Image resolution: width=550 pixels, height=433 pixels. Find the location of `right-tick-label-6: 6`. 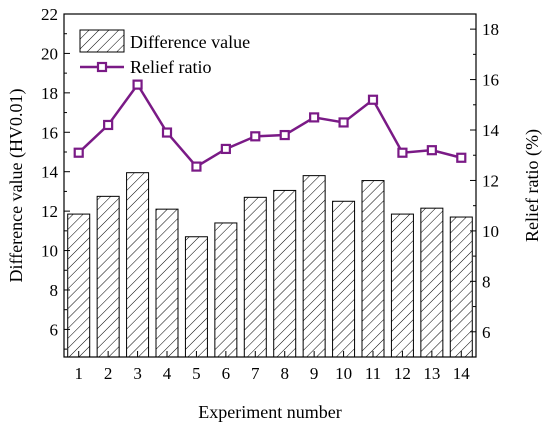

right-tick-label-6: 6 is located at coordinates (486, 332).